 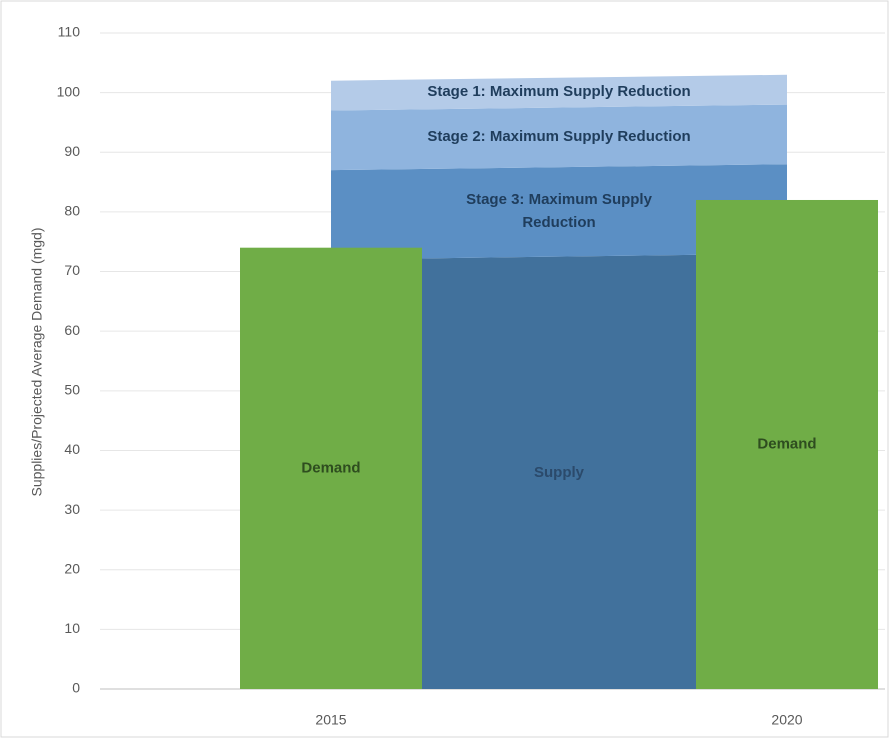 I want to click on y-tick-label: 60, so click(x=72, y=330).